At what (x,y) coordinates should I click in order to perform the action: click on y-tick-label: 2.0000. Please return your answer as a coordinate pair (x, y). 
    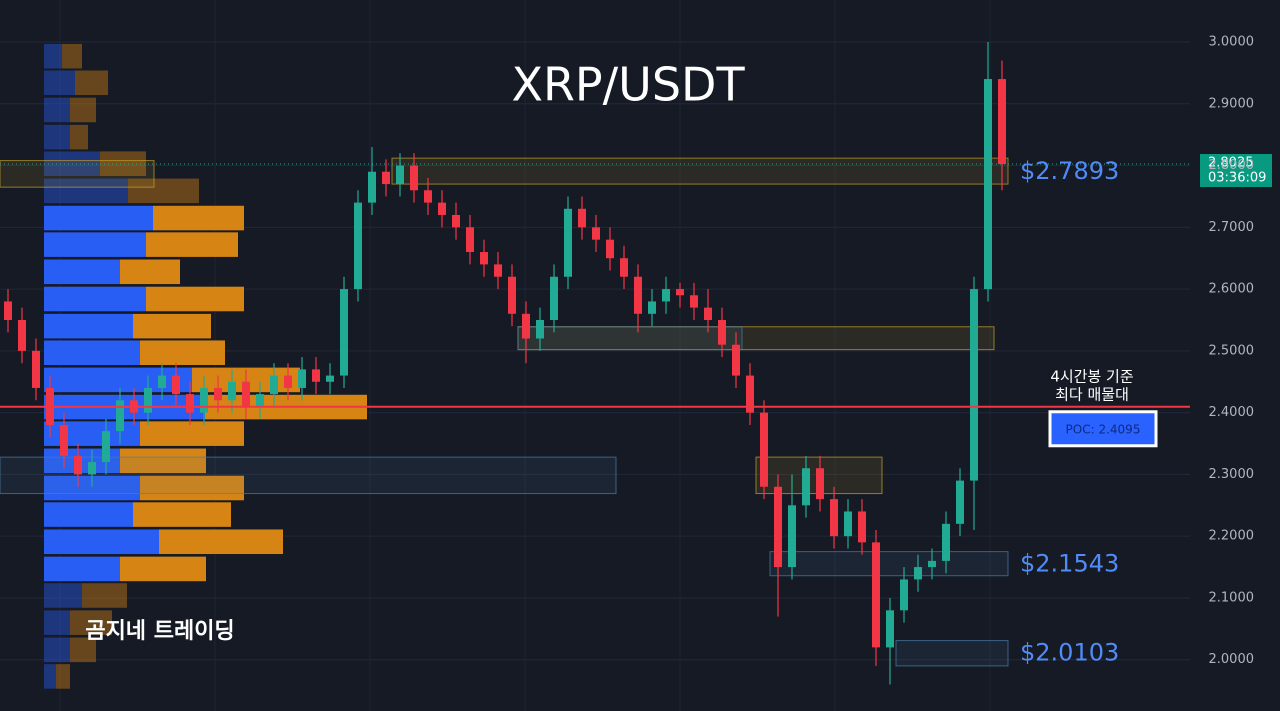
    Looking at the image, I should click on (1232, 659).